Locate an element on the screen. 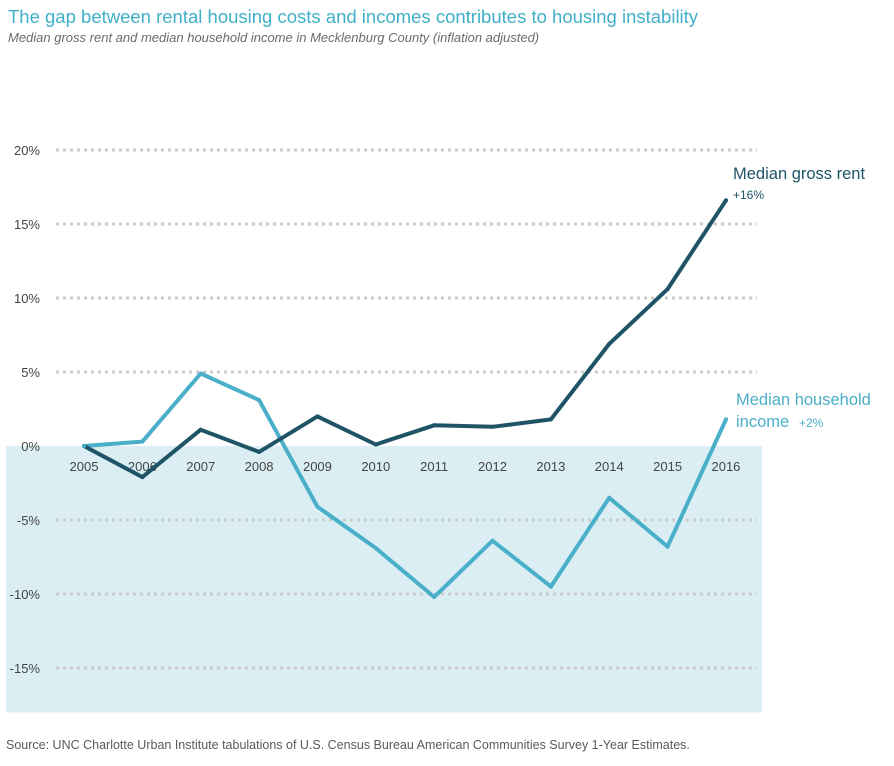  x-tick-label: 2014 is located at coordinates (609, 466).